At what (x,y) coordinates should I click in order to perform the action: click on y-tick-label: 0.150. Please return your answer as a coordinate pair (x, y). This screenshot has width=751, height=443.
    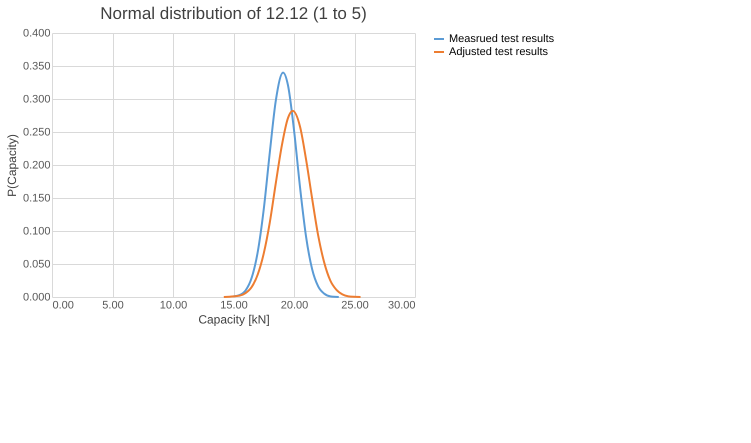
    Looking at the image, I should click on (36, 198).